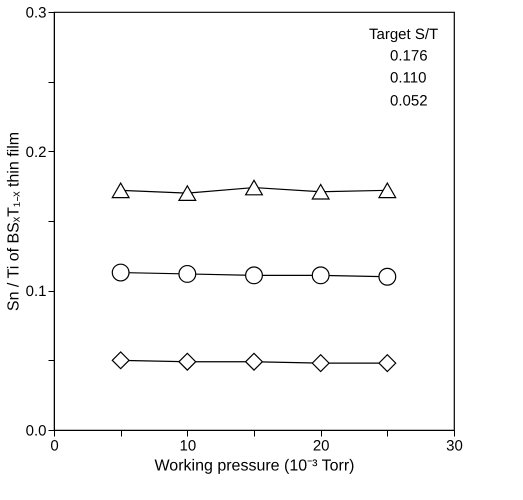 The height and width of the screenshot is (500, 523). What do you see at coordinates (403, 34) in the screenshot?
I see `legend-title: Target S/T` at bounding box center [403, 34].